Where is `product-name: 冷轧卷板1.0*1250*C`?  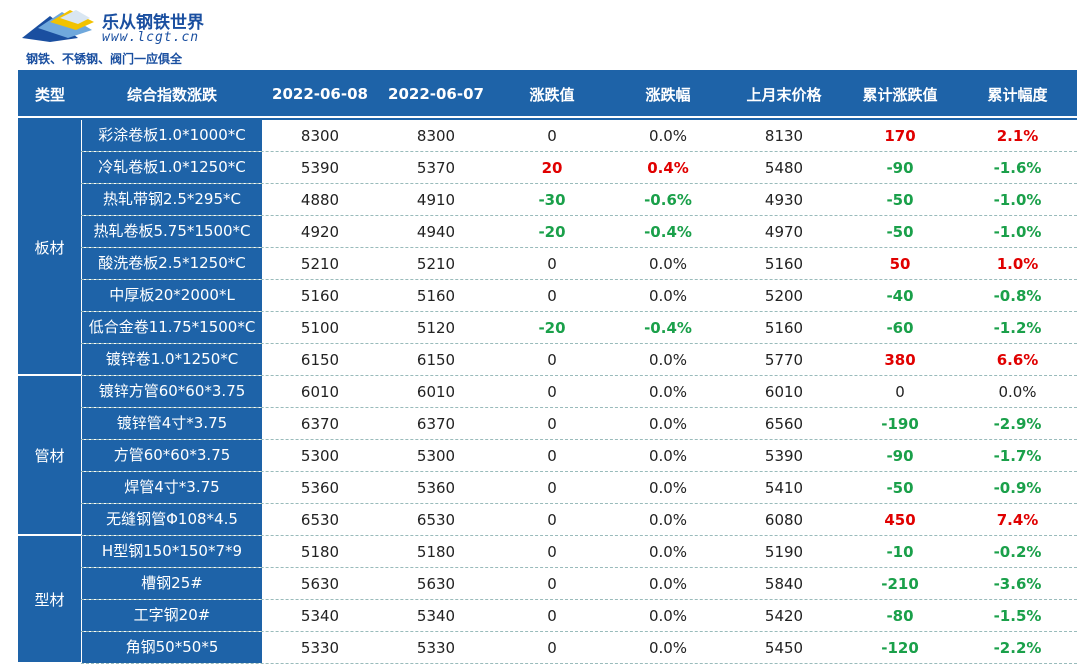 product-name: 冷轧卷板1.0*1250*C is located at coordinates (171, 167).